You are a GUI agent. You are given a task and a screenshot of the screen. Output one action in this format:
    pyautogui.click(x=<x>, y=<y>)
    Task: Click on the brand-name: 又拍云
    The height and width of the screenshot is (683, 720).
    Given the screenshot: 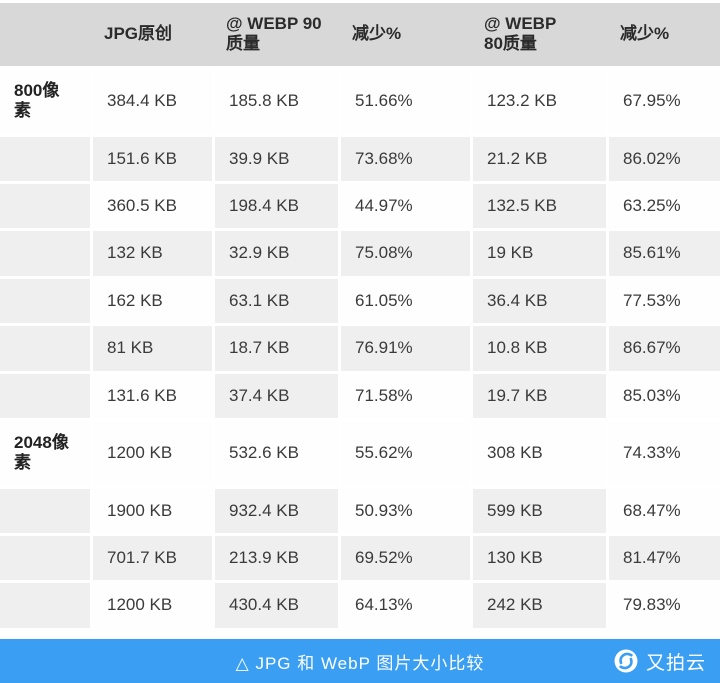 What is the action you would take?
    pyautogui.click(x=675, y=663)
    